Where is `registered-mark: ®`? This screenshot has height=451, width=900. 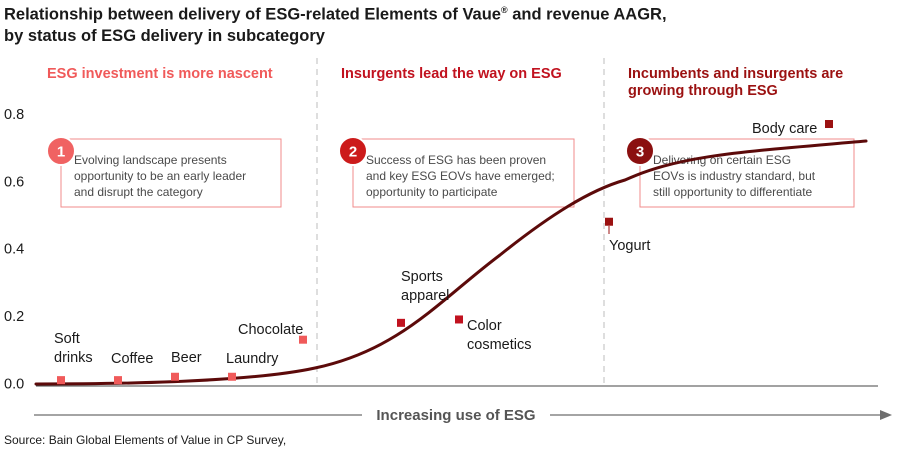 registered-mark: ® is located at coordinates (504, 10).